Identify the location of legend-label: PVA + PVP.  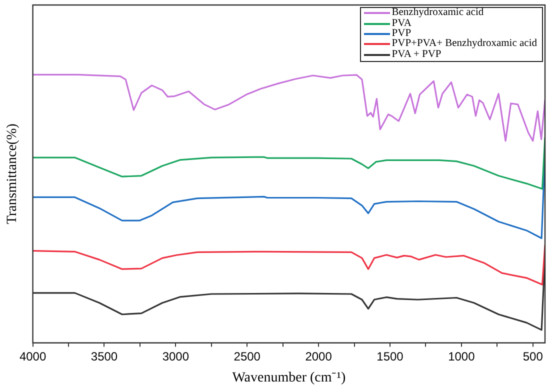
(417, 54).